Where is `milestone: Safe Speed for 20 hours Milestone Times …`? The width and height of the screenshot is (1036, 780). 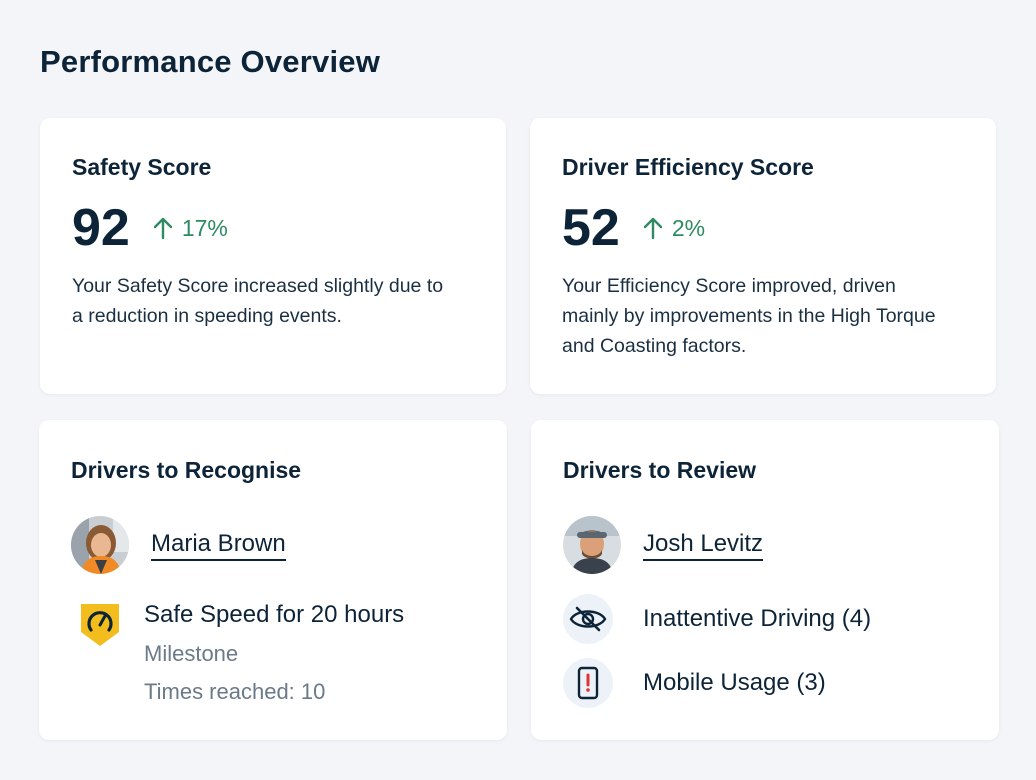 milestone: Safe Speed for 20 hours Milestone Times … is located at coordinates (304, 656).